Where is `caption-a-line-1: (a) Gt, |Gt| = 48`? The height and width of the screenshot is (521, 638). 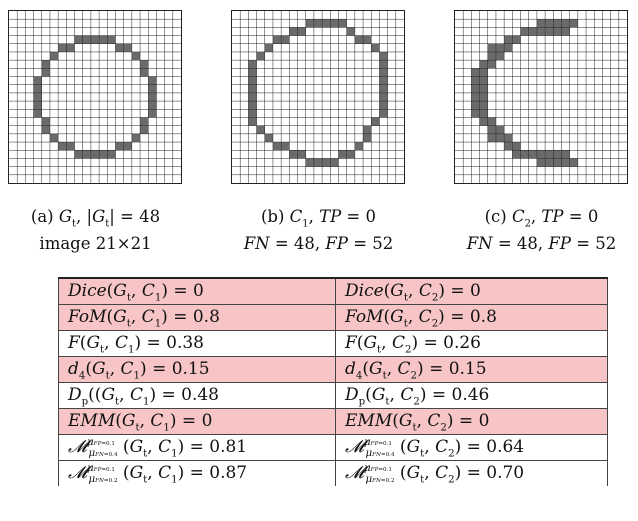 caption-a-line-1: (a) Gt, |Gt| = 48 is located at coordinates (95, 218).